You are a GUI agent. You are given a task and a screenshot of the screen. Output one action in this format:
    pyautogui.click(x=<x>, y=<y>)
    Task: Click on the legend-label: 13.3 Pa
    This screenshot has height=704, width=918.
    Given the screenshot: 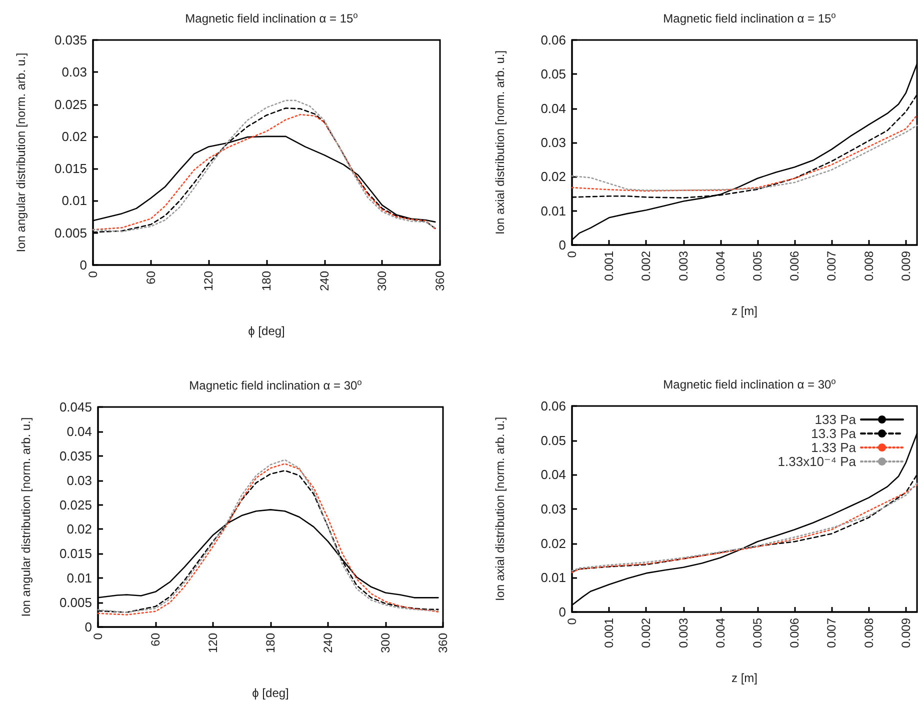 What is the action you would take?
    pyautogui.click(x=834, y=433)
    